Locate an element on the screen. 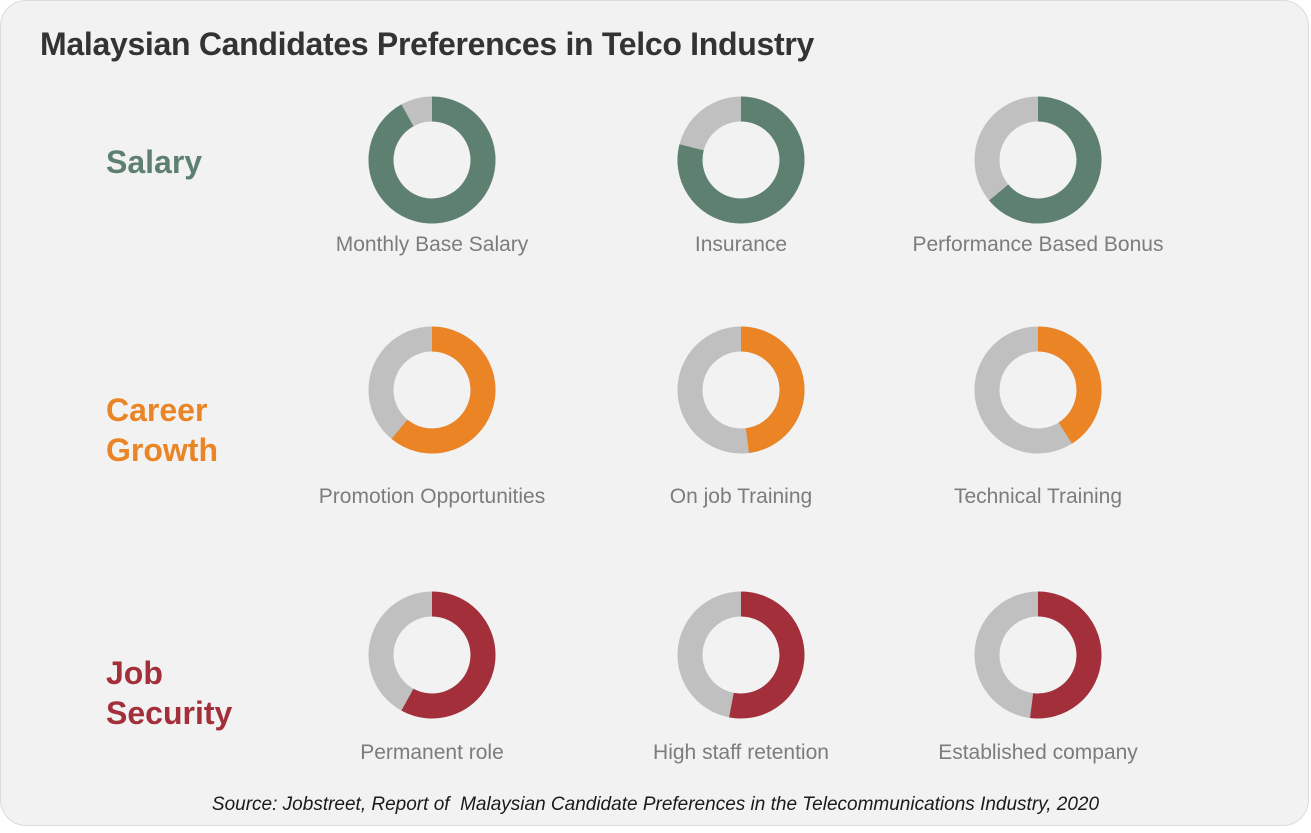 This screenshot has height=833, width=1311. donut-value-on-job-training is located at coordinates (772, 389).